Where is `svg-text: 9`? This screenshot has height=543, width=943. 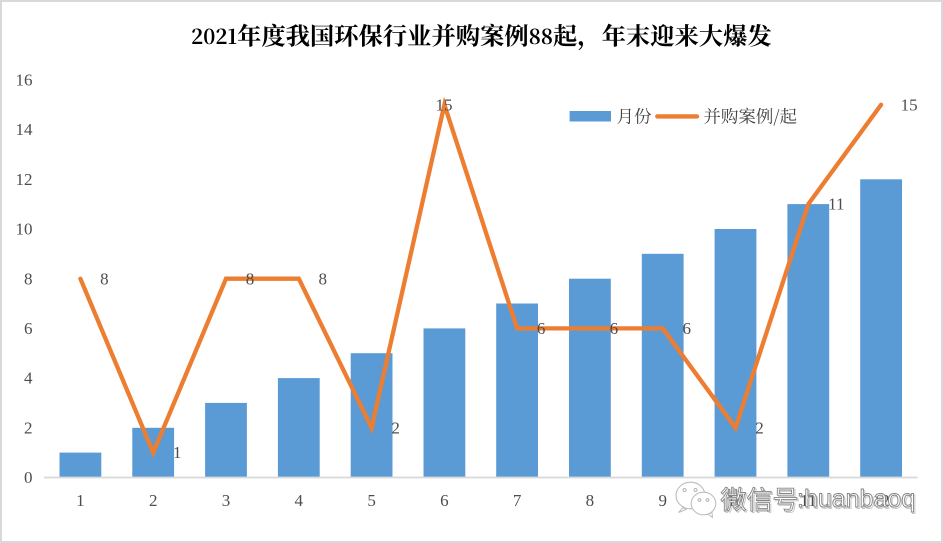
svg-text: 9 is located at coordinates (662, 500).